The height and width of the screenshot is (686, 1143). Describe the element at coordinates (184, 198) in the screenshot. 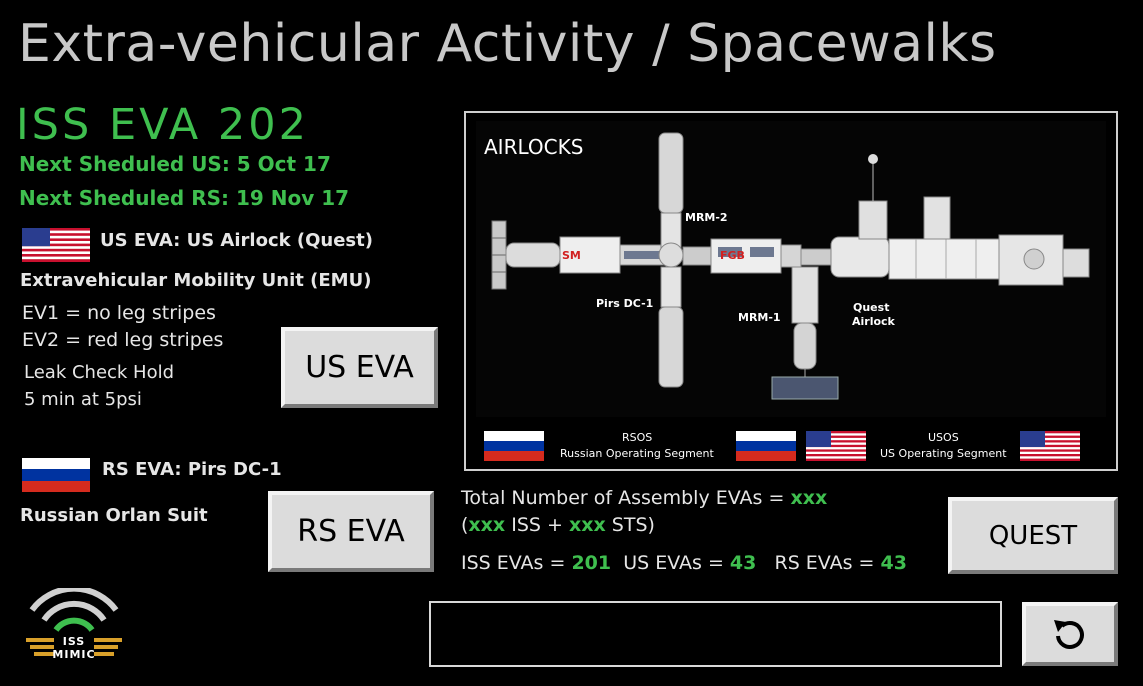

I see `next-rs-eva: Next Sheduled RS: 19 Nov 17` at that location.